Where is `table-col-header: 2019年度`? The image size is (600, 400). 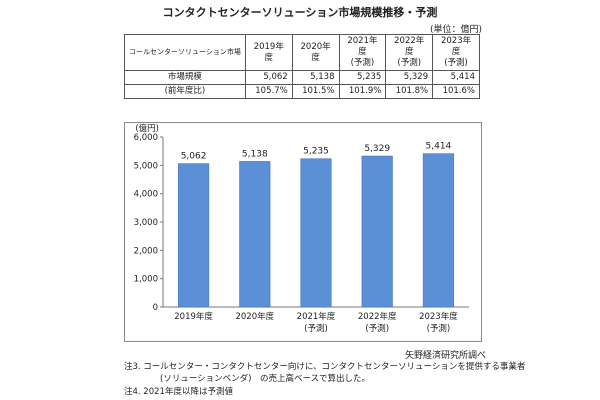 table-col-header: 2019年度 is located at coordinates (268, 52).